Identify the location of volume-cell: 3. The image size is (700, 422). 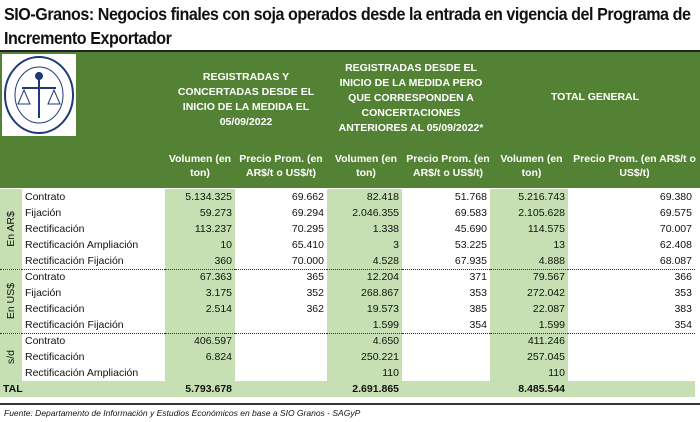
(364, 245).